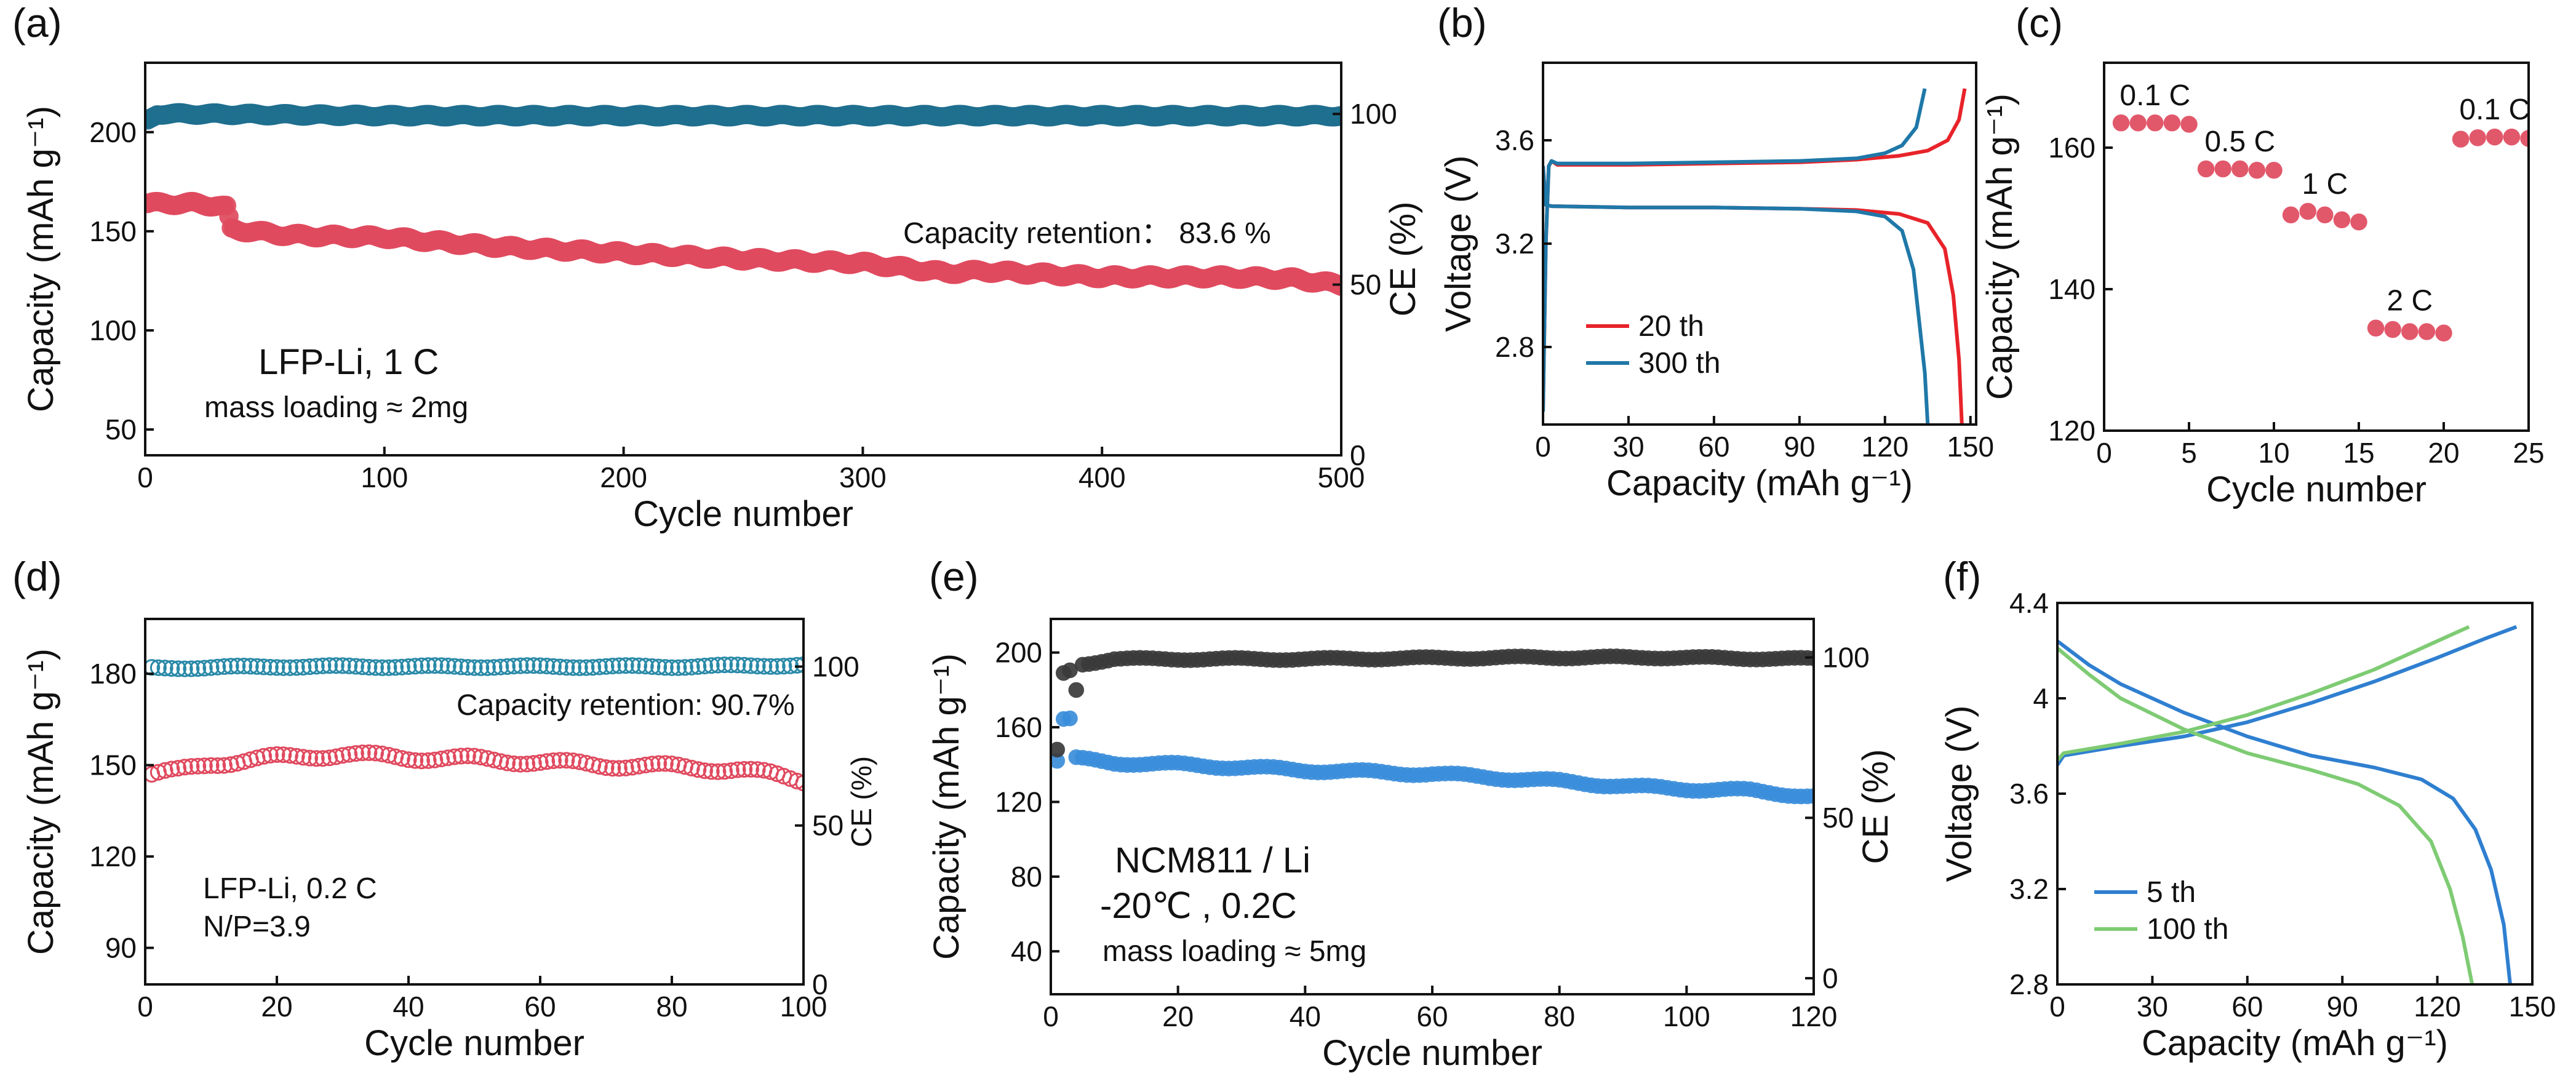 The height and width of the screenshot is (1089, 2576). I want to click on x-tick-label: 30, so click(1628, 447).